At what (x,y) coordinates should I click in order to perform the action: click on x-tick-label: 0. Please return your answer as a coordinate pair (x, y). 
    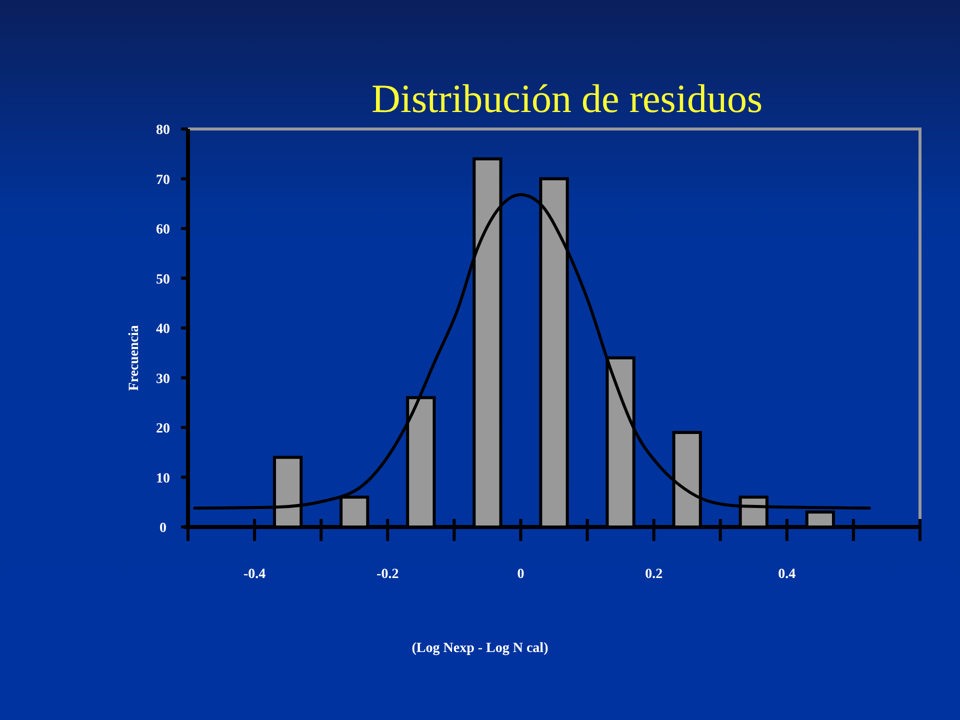
    Looking at the image, I should click on (520, 574).